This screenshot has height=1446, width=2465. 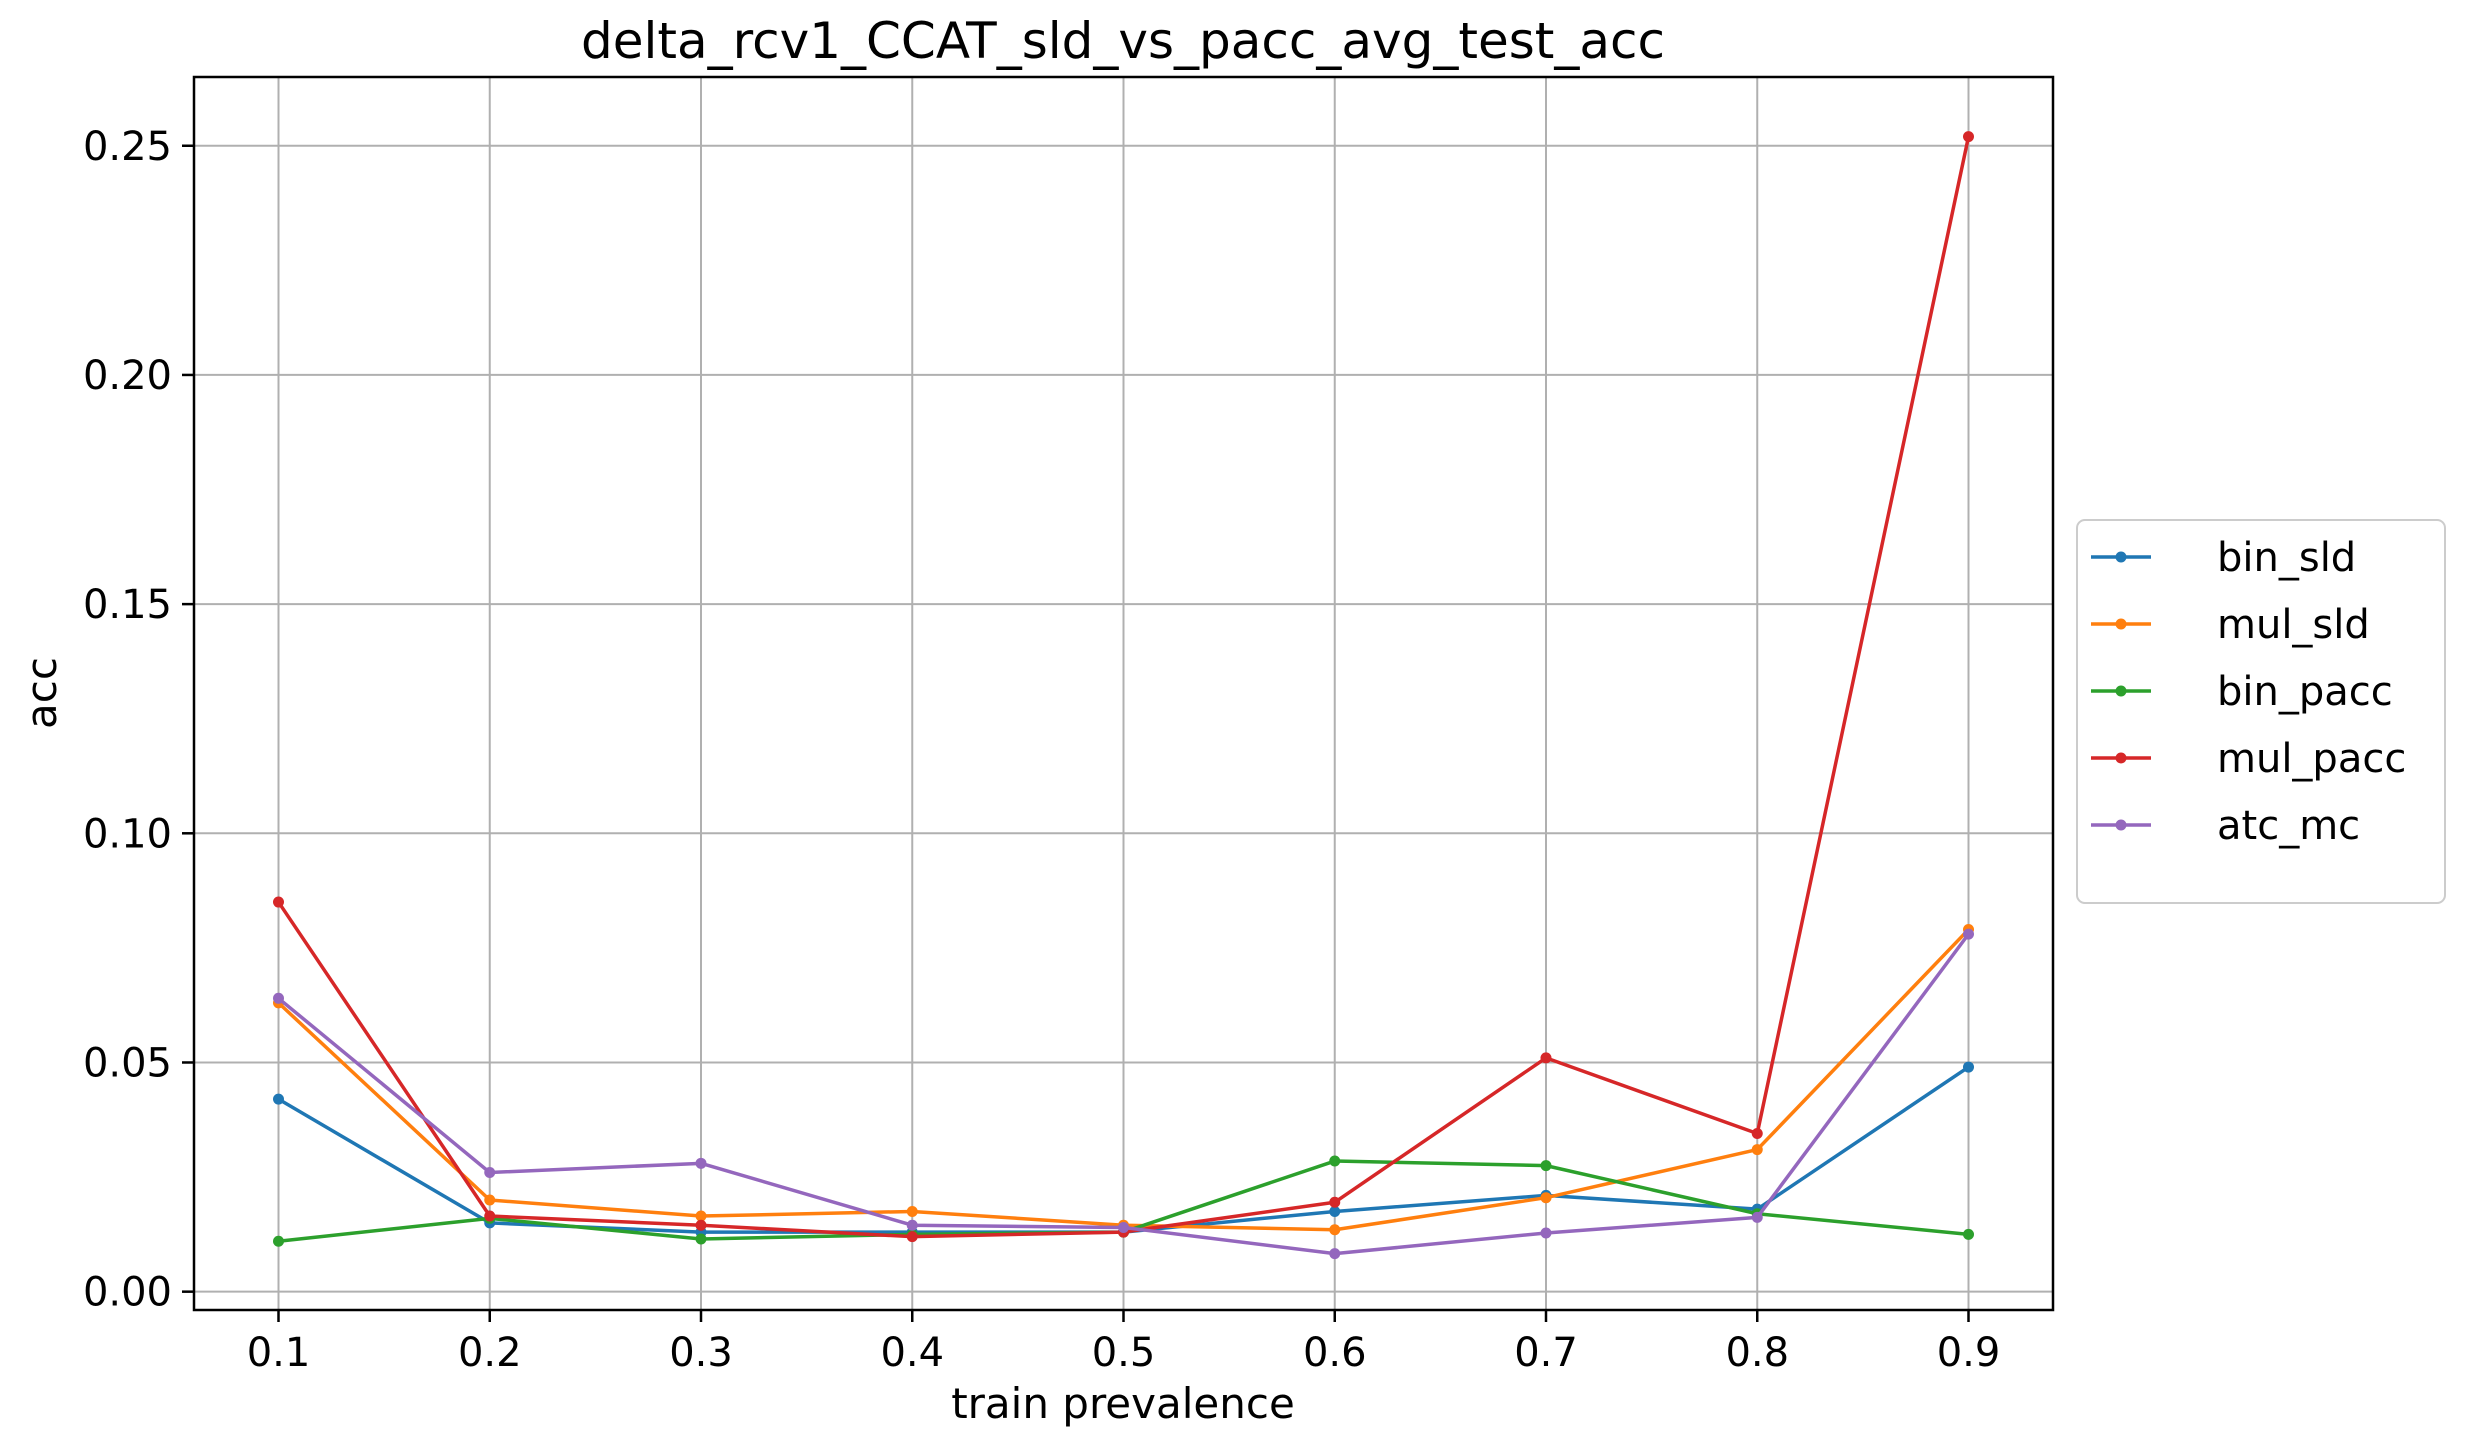 What do you see at coordinates (127, 376) in the screenshot?
I see `y-tick-label: 0.20` at bounding box center [127, 376].